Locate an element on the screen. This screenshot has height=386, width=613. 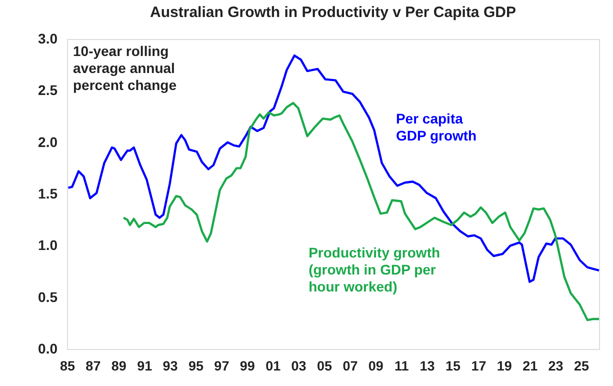
x-tick-label: 97 is located at coordinates (222, 366).